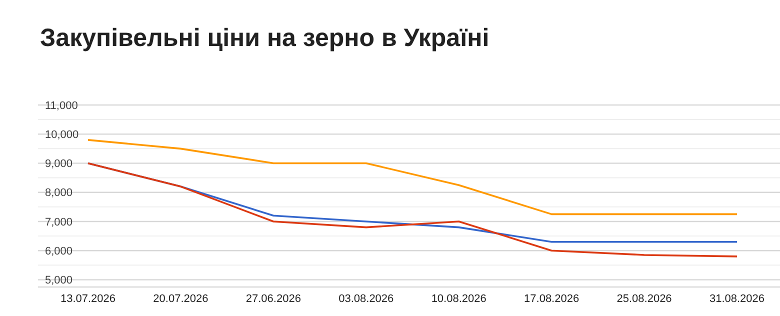 The height and width of the screenshot is (316, 780). Describe the element at coordinates (59, 164) in the screenshot. I see `y-tick-label: 9,000` at that location.